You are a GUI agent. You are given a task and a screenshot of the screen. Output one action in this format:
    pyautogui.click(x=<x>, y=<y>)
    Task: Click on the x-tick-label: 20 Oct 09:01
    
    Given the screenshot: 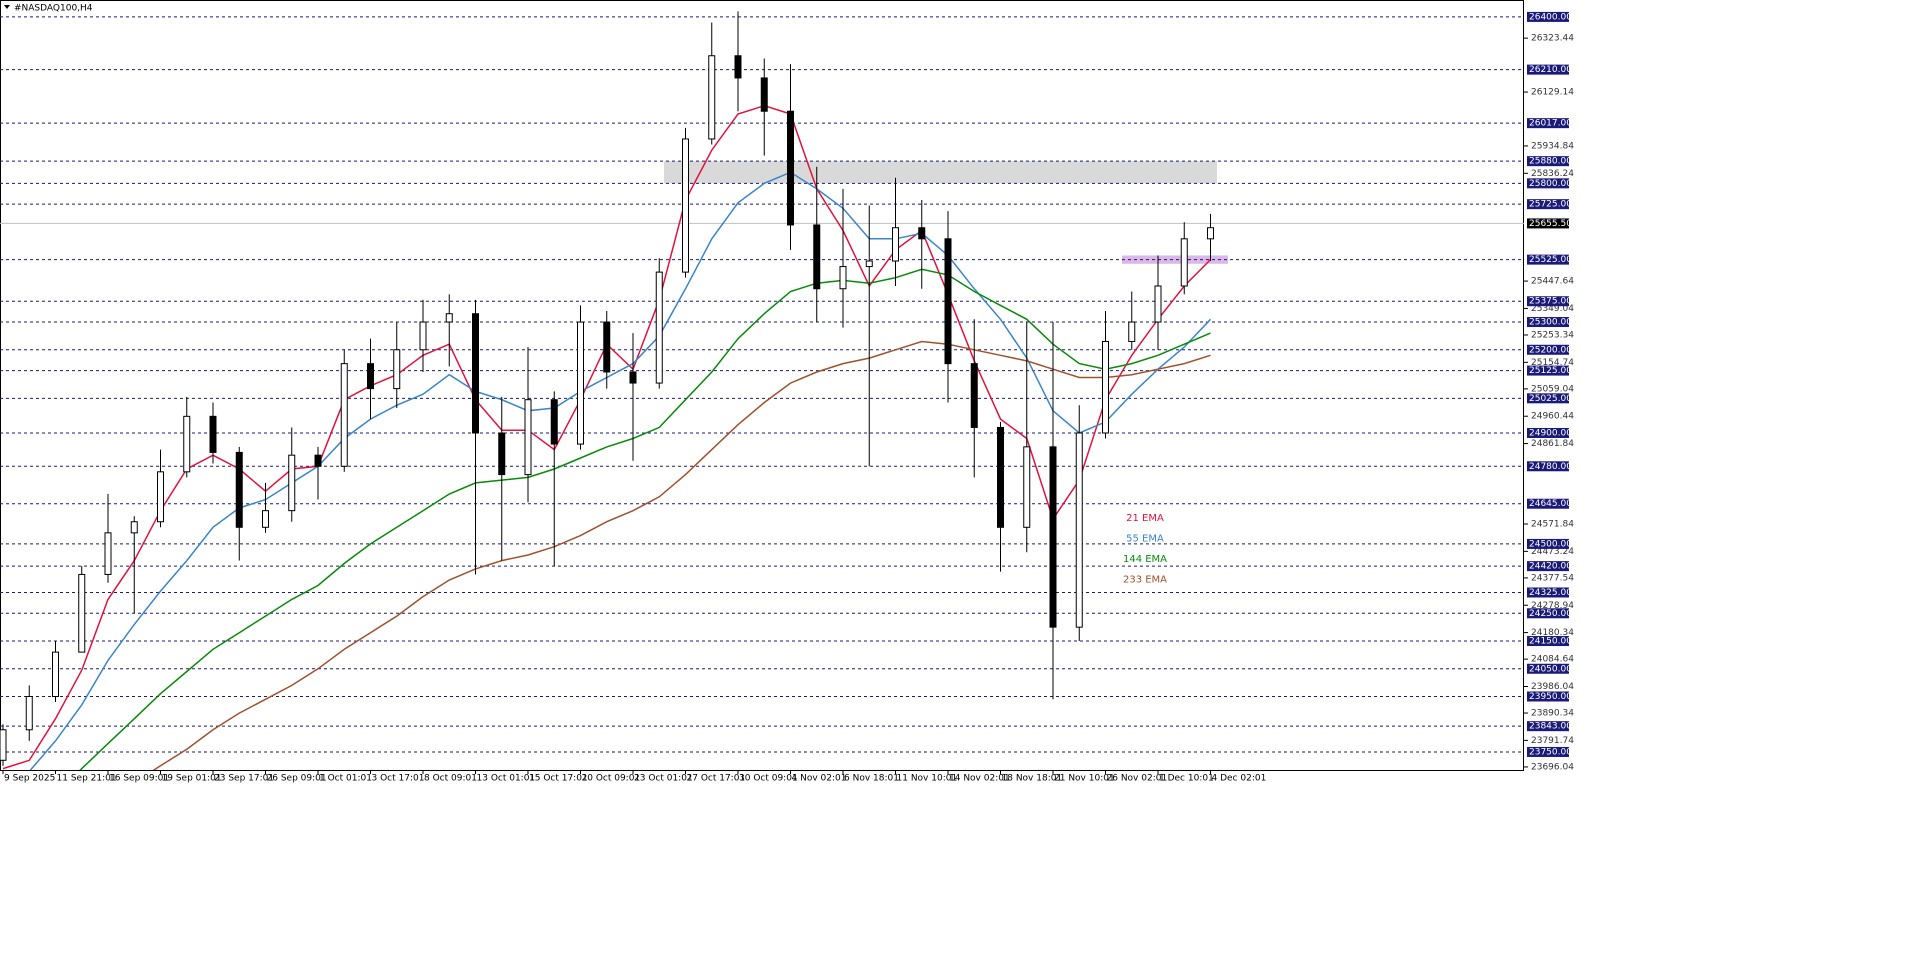 What is the action you would take?
    pyautogui.click(x=611, y=779)
    